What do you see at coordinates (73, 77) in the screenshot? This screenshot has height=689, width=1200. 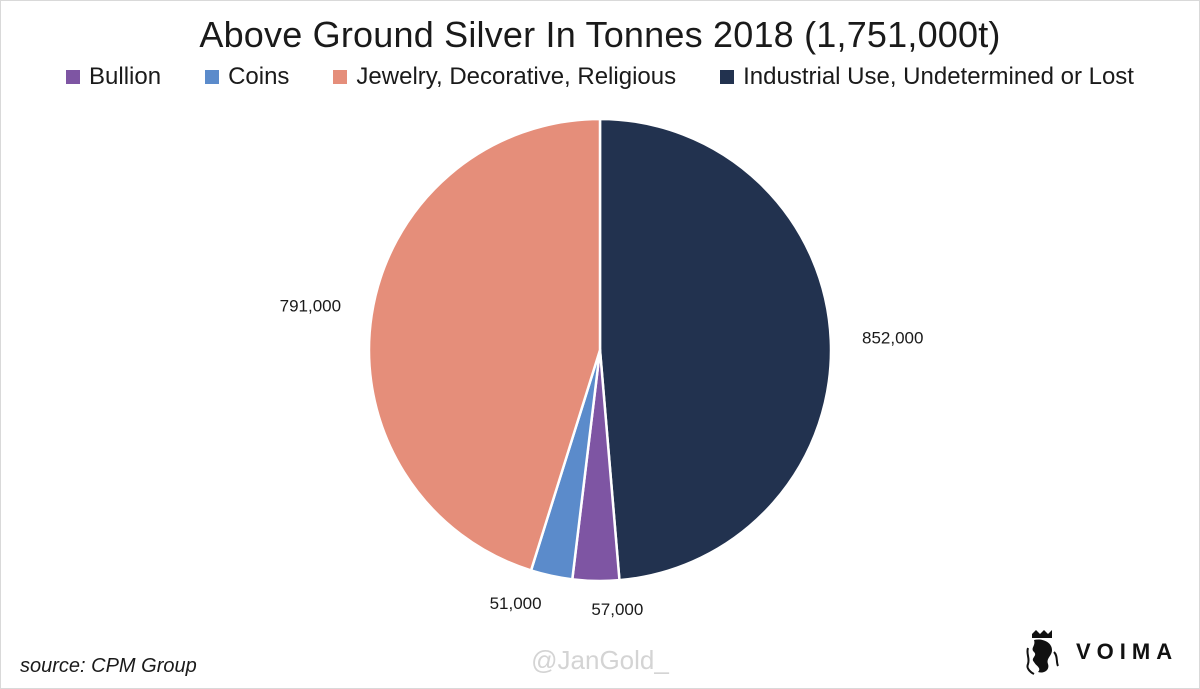 I see `legend-swatch-bullion` at bounding box center [73, 77].